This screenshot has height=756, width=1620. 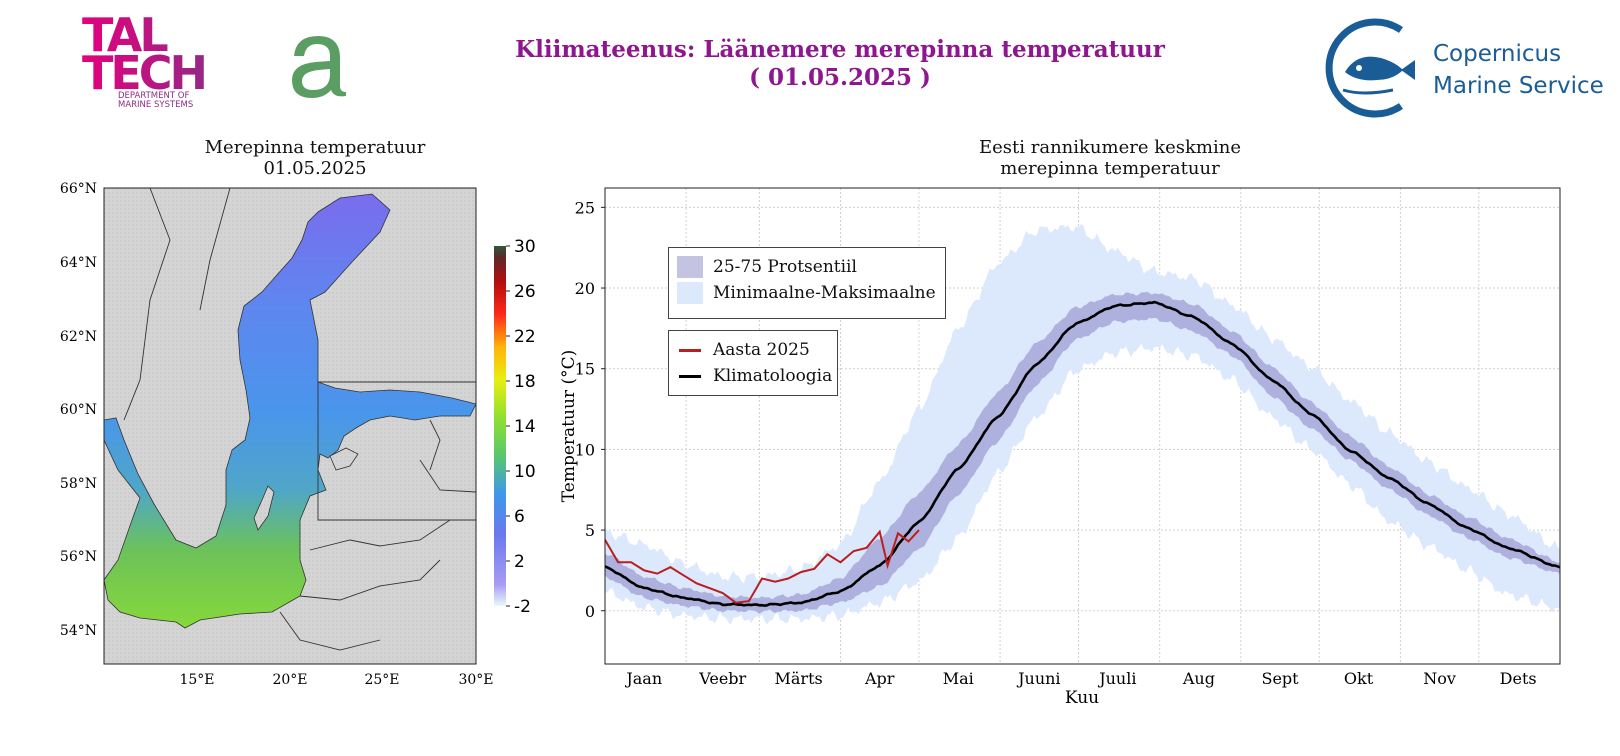 What do you see at coordinates (1082, 698) in the screenshot?
I see `chart-xlabel: Kuu` at bounding box center [1082, 698].